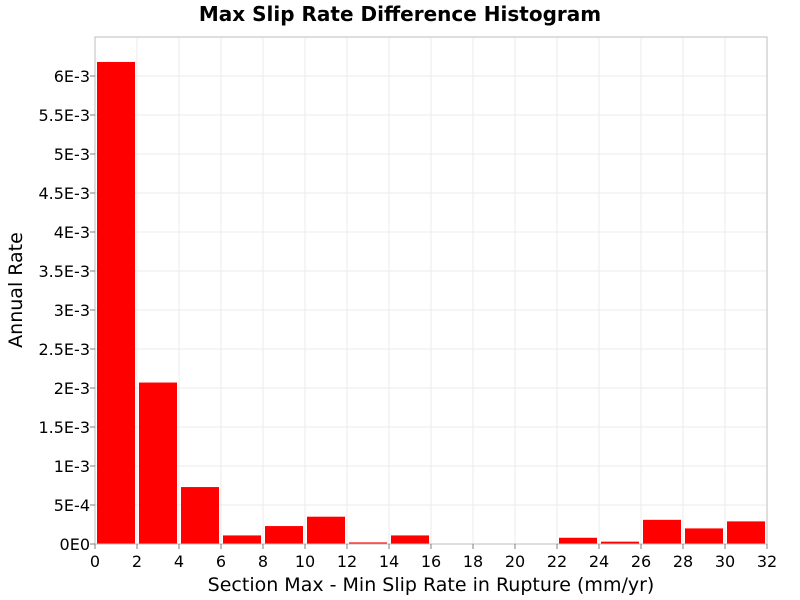 Image resolution: width=800 pixels, height=600 pixels. Describe the element at coordinates (16, 290) in the screenshot. I see `y-axis-label: Annual Rate` at that location.